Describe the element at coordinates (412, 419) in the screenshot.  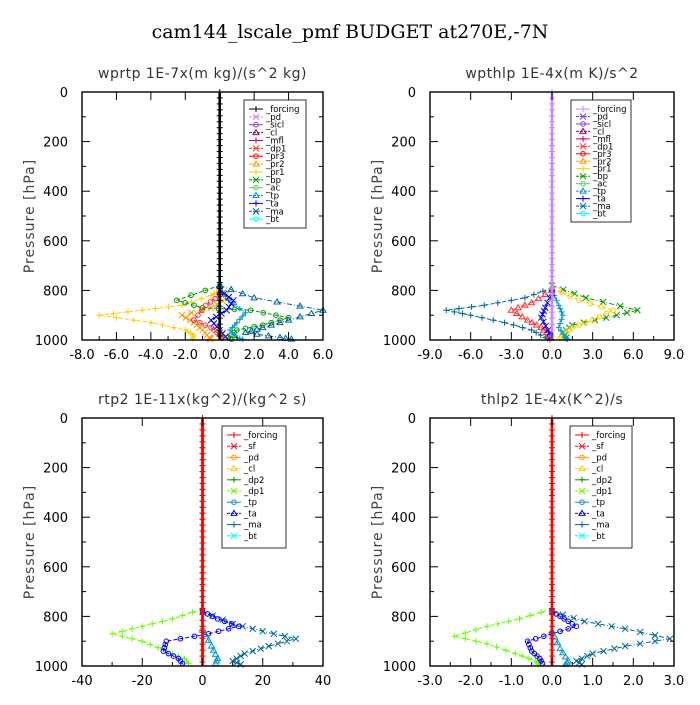
I see `y-tick-label: 0` at that location.